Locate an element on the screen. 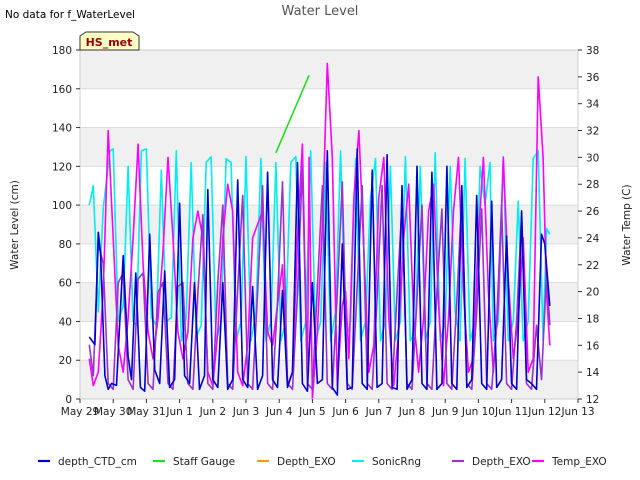  y-tick-label: 180 is located at coordinates (62, 51).